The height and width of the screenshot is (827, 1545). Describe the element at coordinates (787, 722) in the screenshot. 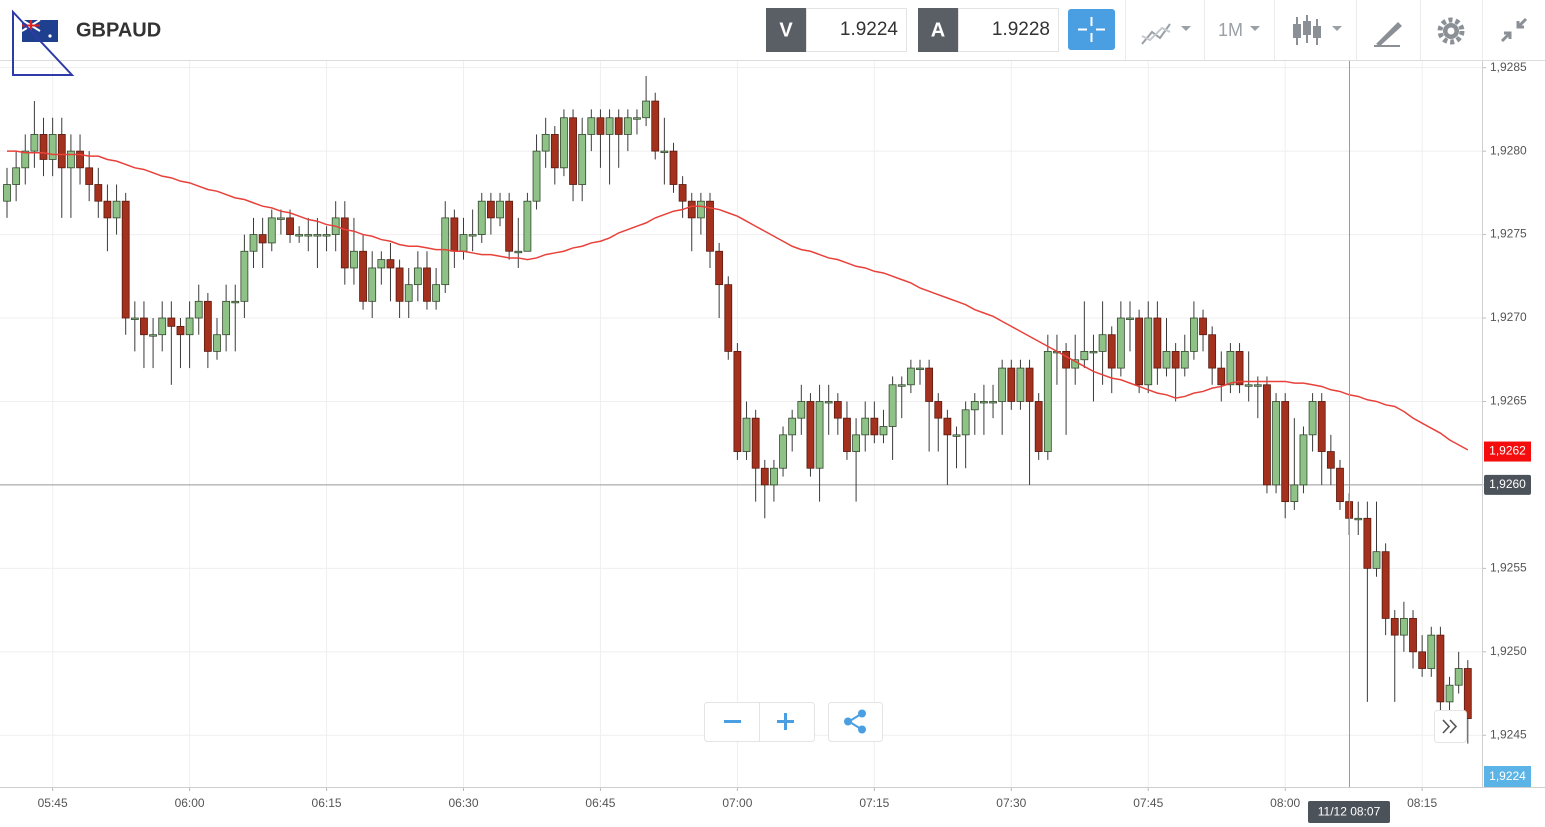

I see `zoom-in-button` at that location.